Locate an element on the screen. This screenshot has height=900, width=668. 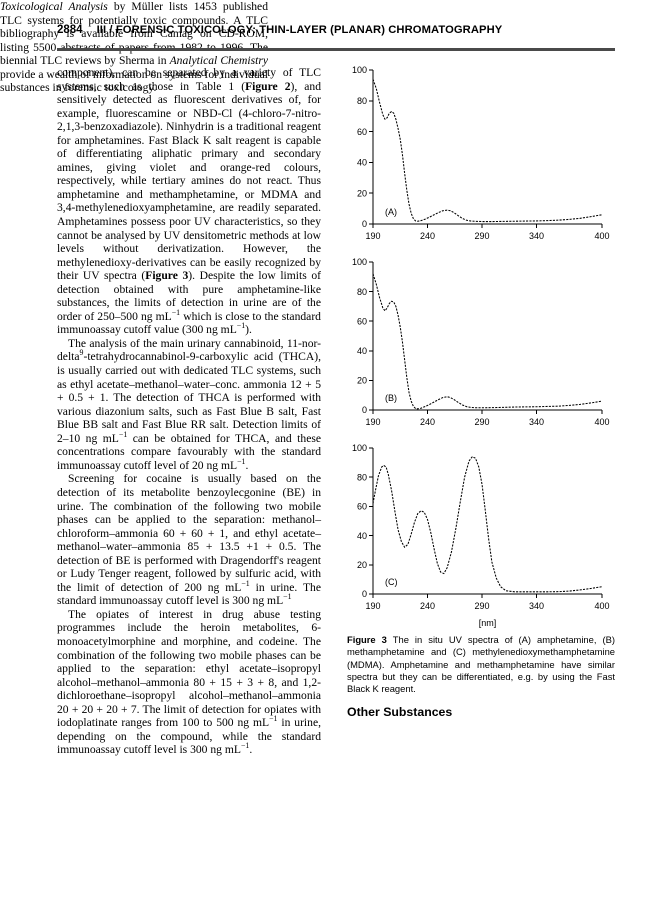
svg-text: (A) is located at coordinates (391, 212).